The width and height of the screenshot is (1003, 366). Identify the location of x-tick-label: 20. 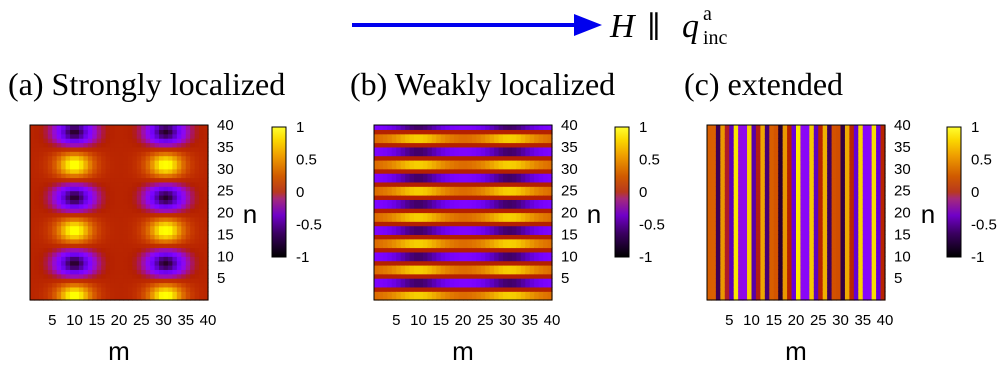
(463, 320).